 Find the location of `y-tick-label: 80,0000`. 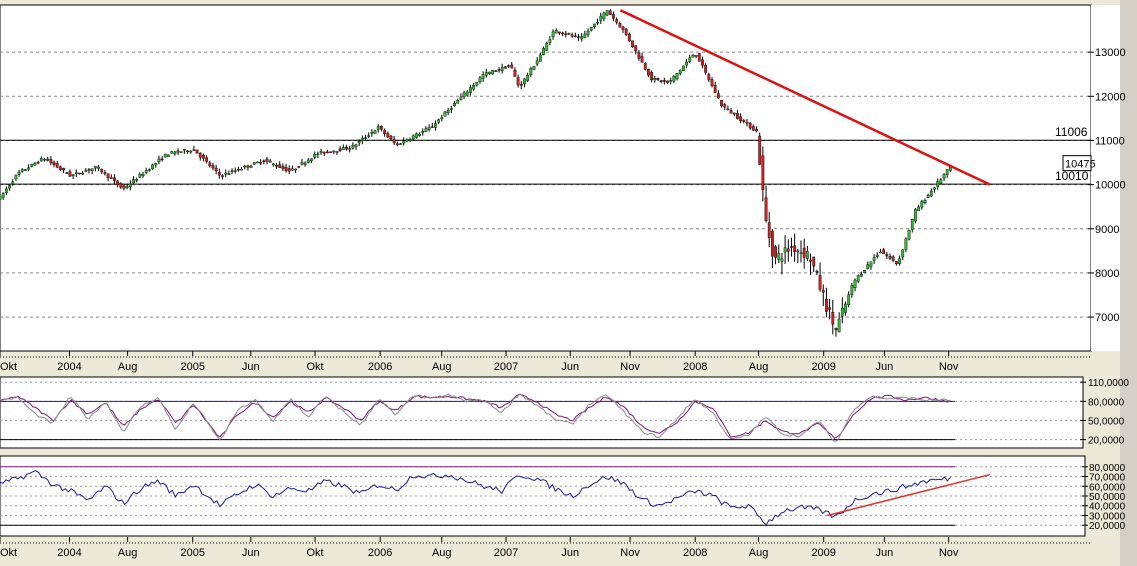

y-tick-label: 80,0000 is located at coordinates (1107, 468).